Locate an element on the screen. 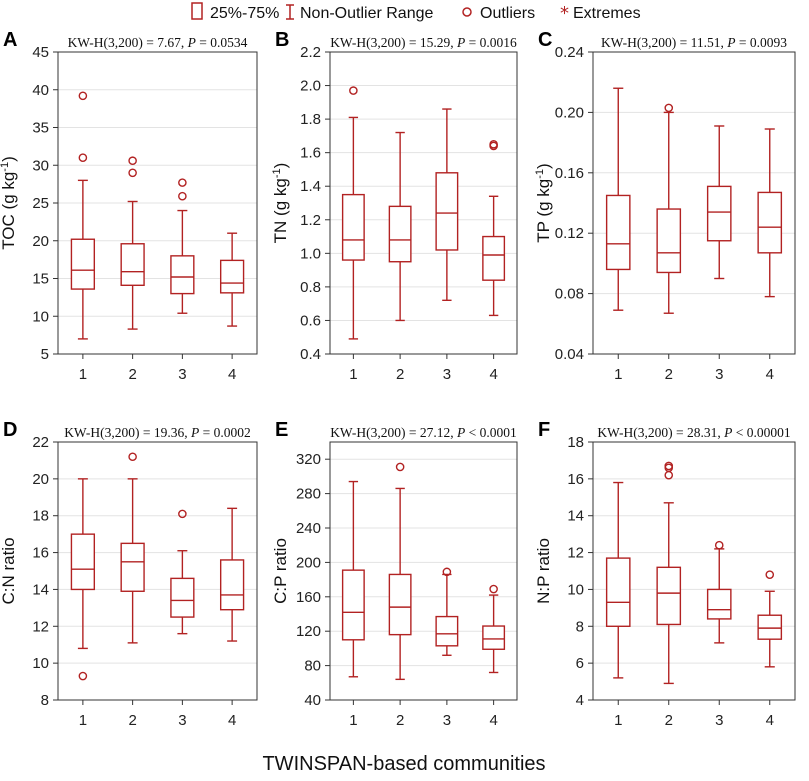  y-tick-label: 35 is located at coordinates (40, 128).